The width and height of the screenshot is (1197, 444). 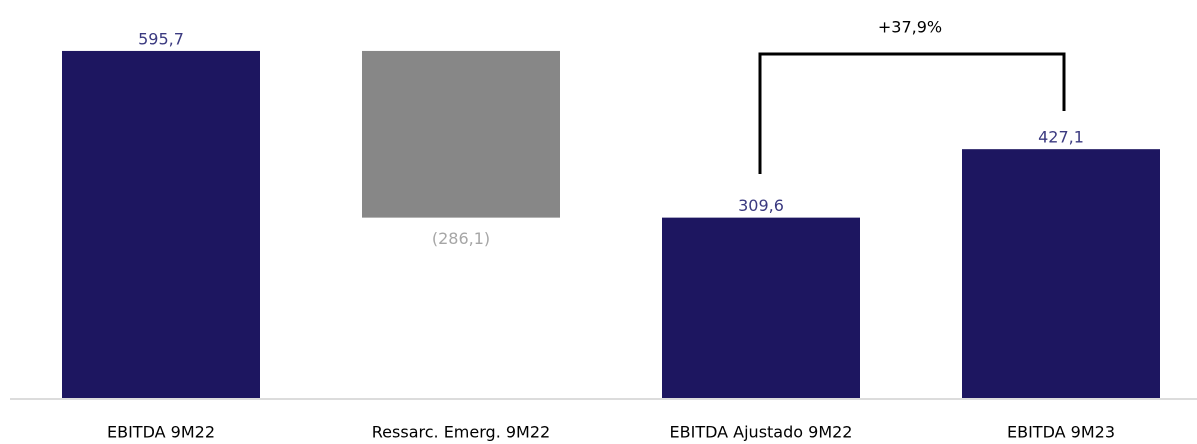 I want to click on x-tick-label: EBITDA 9M22, so click(x=161, y=432).